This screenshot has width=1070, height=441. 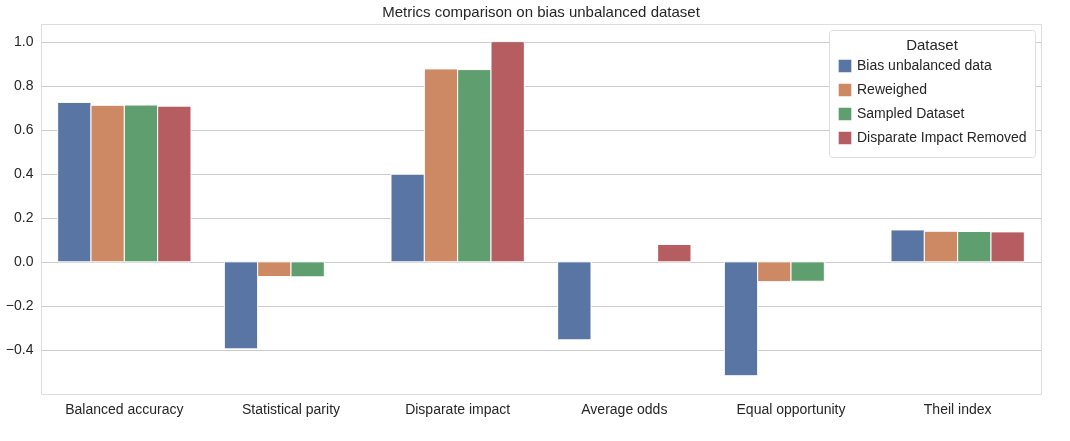 I want to click on x-tick-label: Average odds, so click(x=624, y=408).